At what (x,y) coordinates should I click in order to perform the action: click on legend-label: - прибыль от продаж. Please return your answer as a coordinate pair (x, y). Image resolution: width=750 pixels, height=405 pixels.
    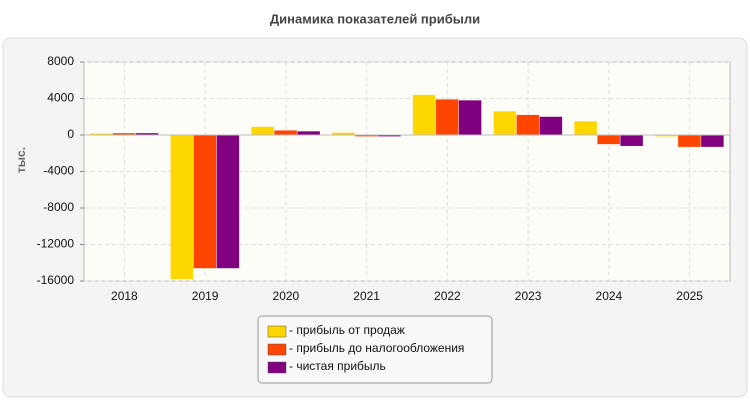
    Looking at the image, I should click on (347, 330).